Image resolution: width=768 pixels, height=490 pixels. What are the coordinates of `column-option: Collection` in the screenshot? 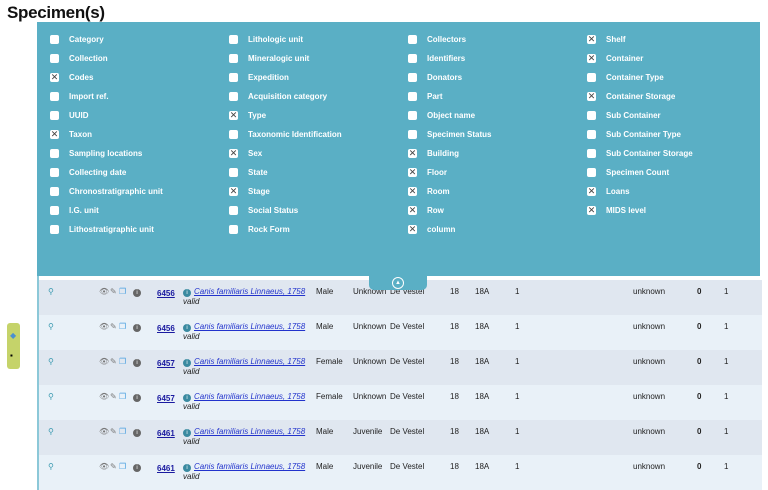 It's located at (79, 58).